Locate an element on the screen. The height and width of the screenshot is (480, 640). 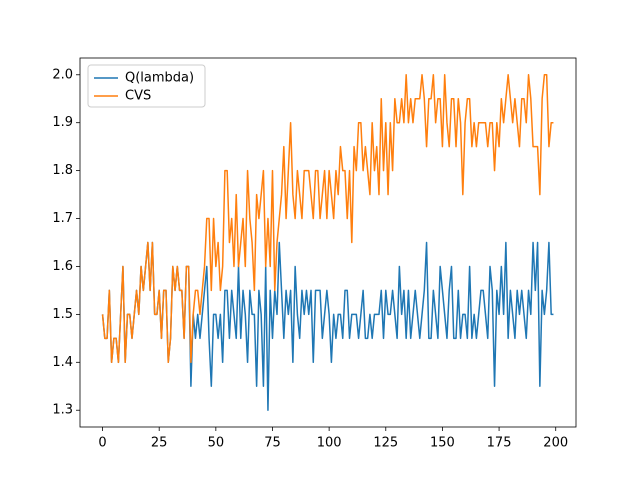
x-tick-label: 50 is located at coordinates (216, 443).